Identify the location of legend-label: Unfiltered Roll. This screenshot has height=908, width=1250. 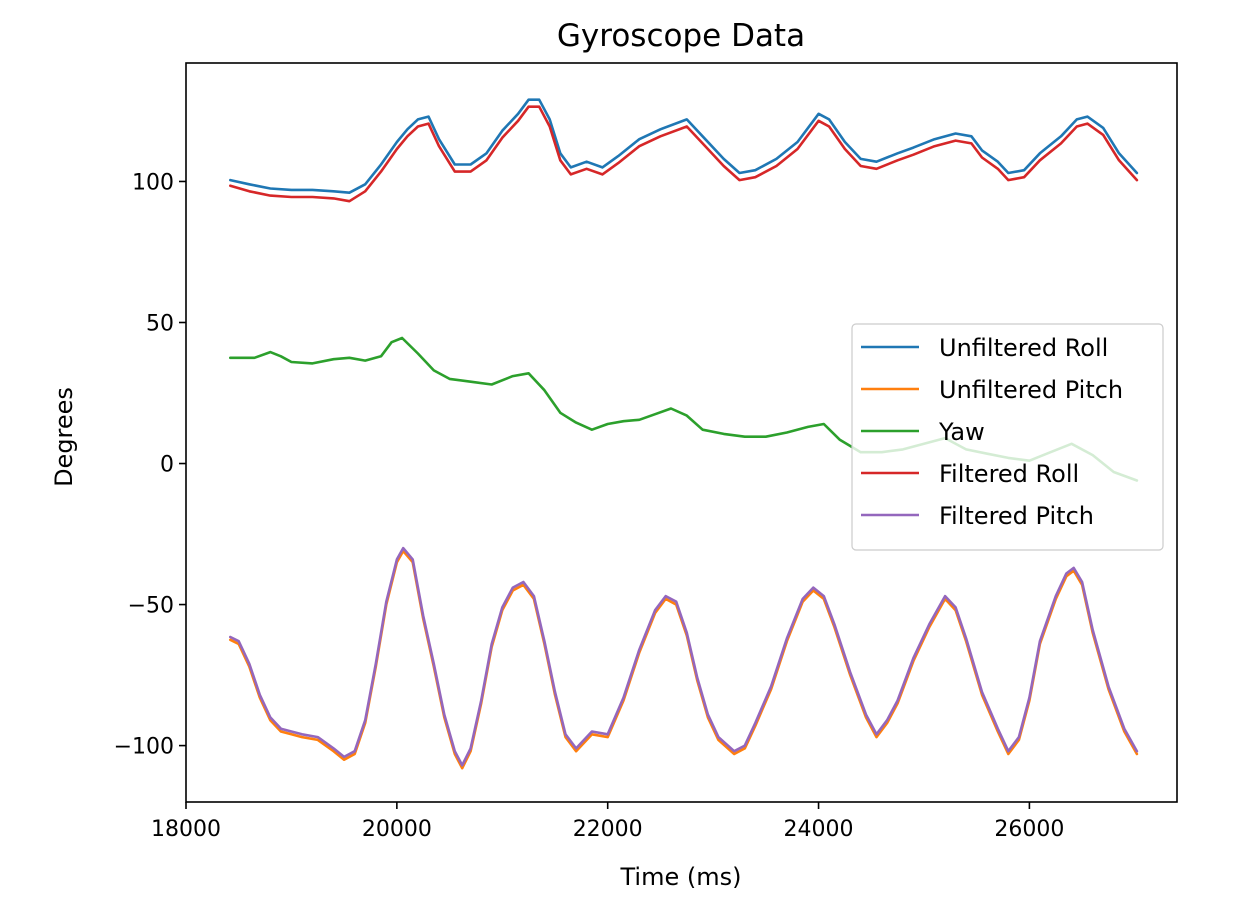
(1023, 348).